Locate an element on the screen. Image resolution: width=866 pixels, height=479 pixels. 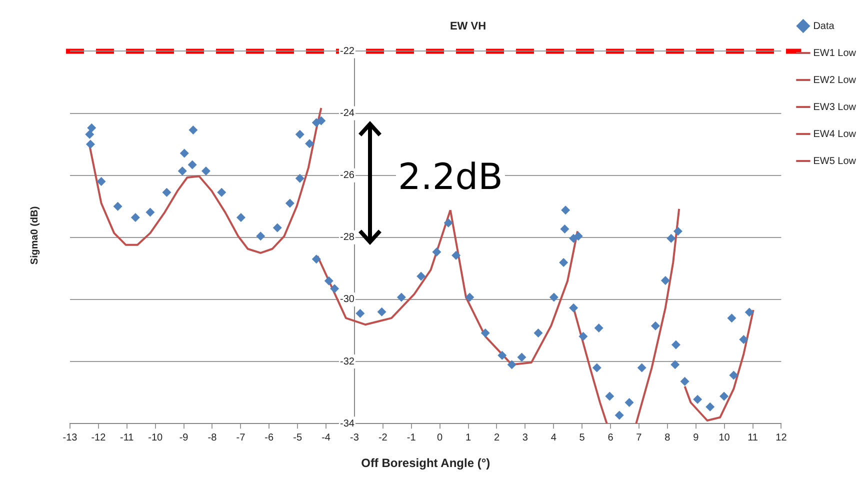
x-tick-label: 3 is located at coordinates (525, 438).